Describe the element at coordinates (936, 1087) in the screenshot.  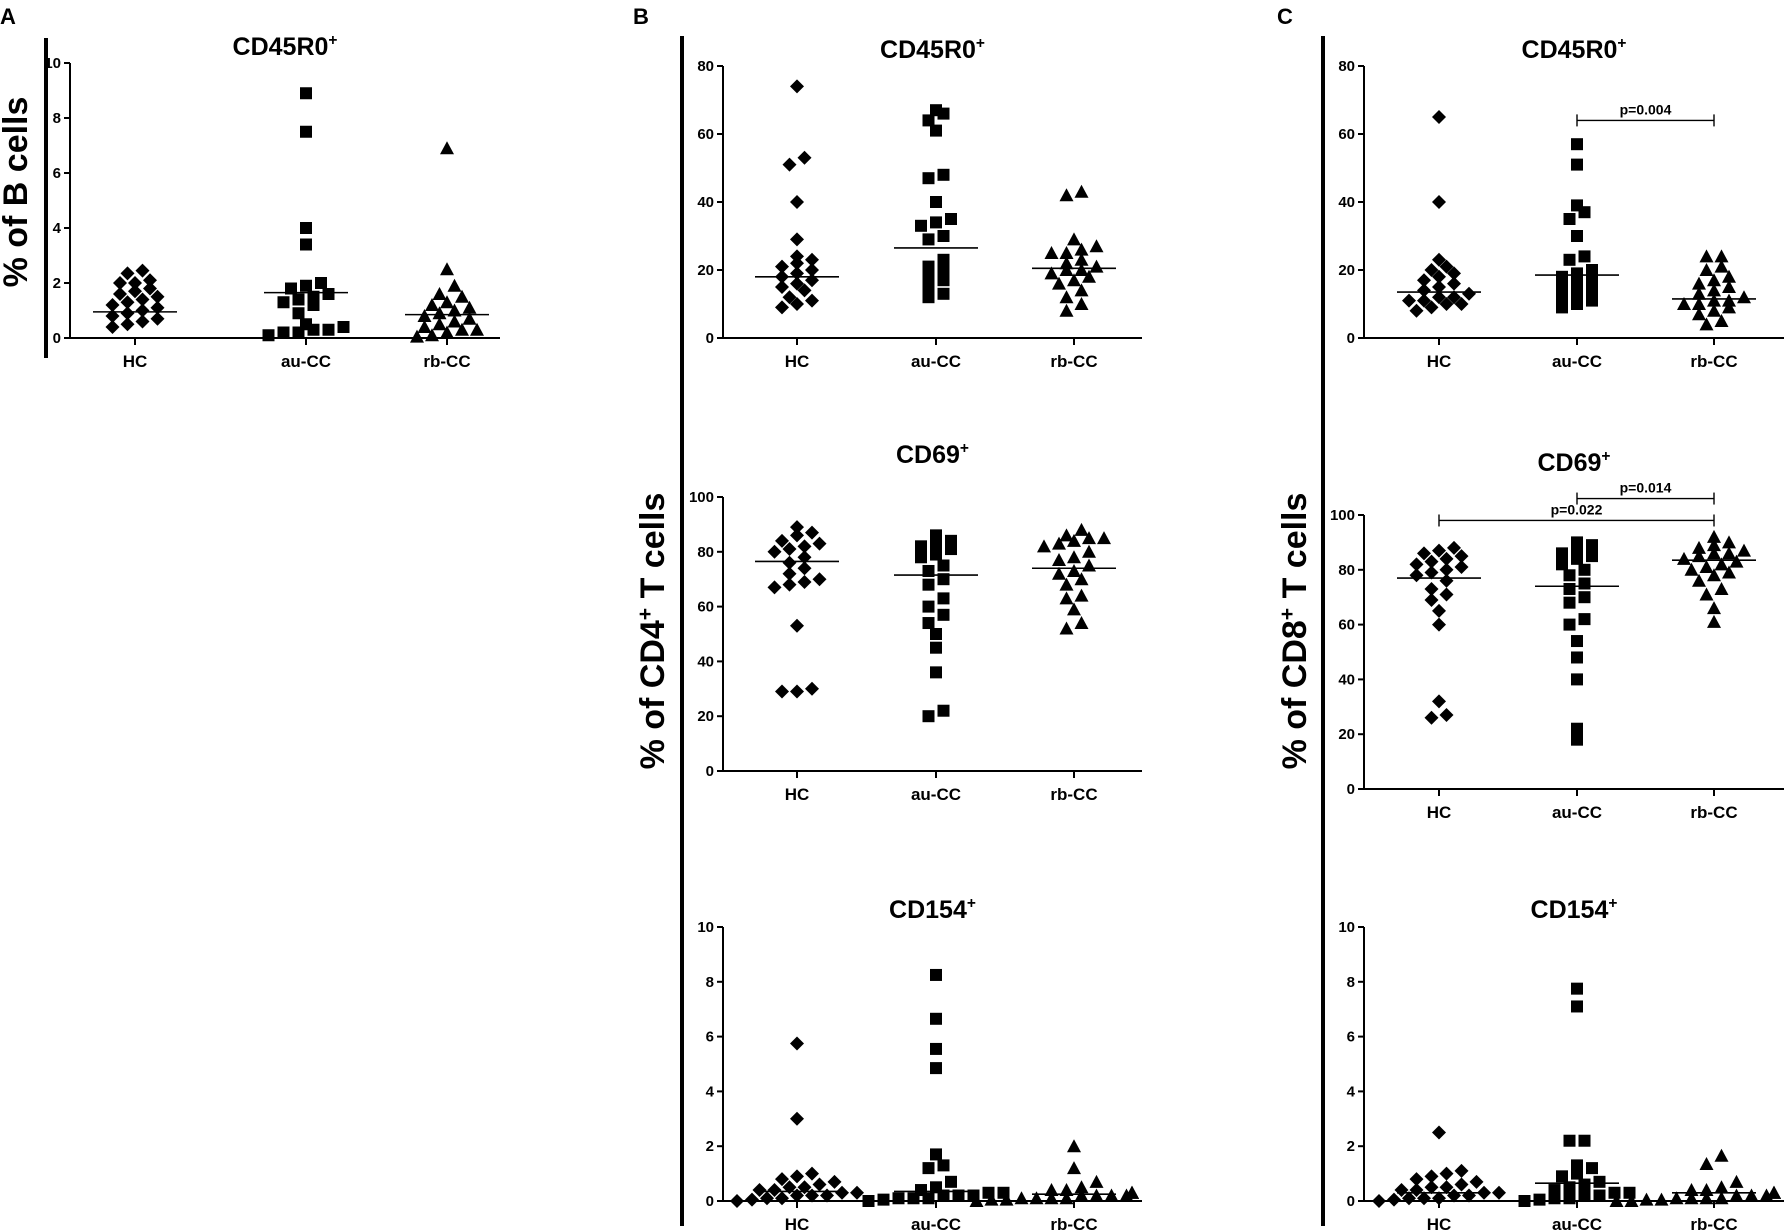
I see `series-au-cc` at that location.